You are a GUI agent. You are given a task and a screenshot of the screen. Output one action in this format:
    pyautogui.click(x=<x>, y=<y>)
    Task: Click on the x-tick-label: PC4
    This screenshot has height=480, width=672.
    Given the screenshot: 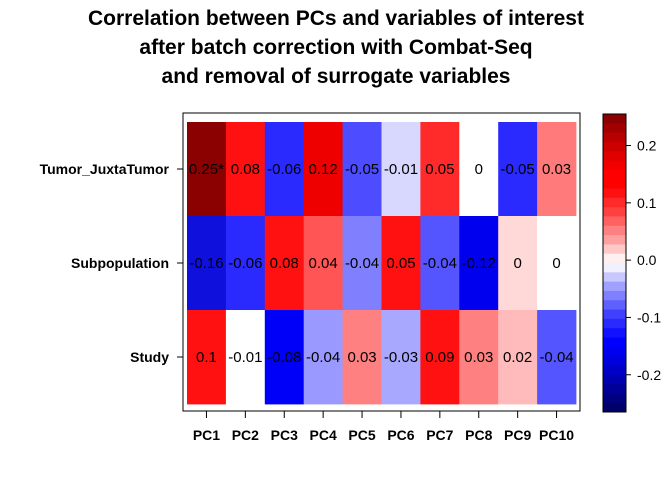 What is the action you would take?
    pyautogui.click(x=323, y=435)
    